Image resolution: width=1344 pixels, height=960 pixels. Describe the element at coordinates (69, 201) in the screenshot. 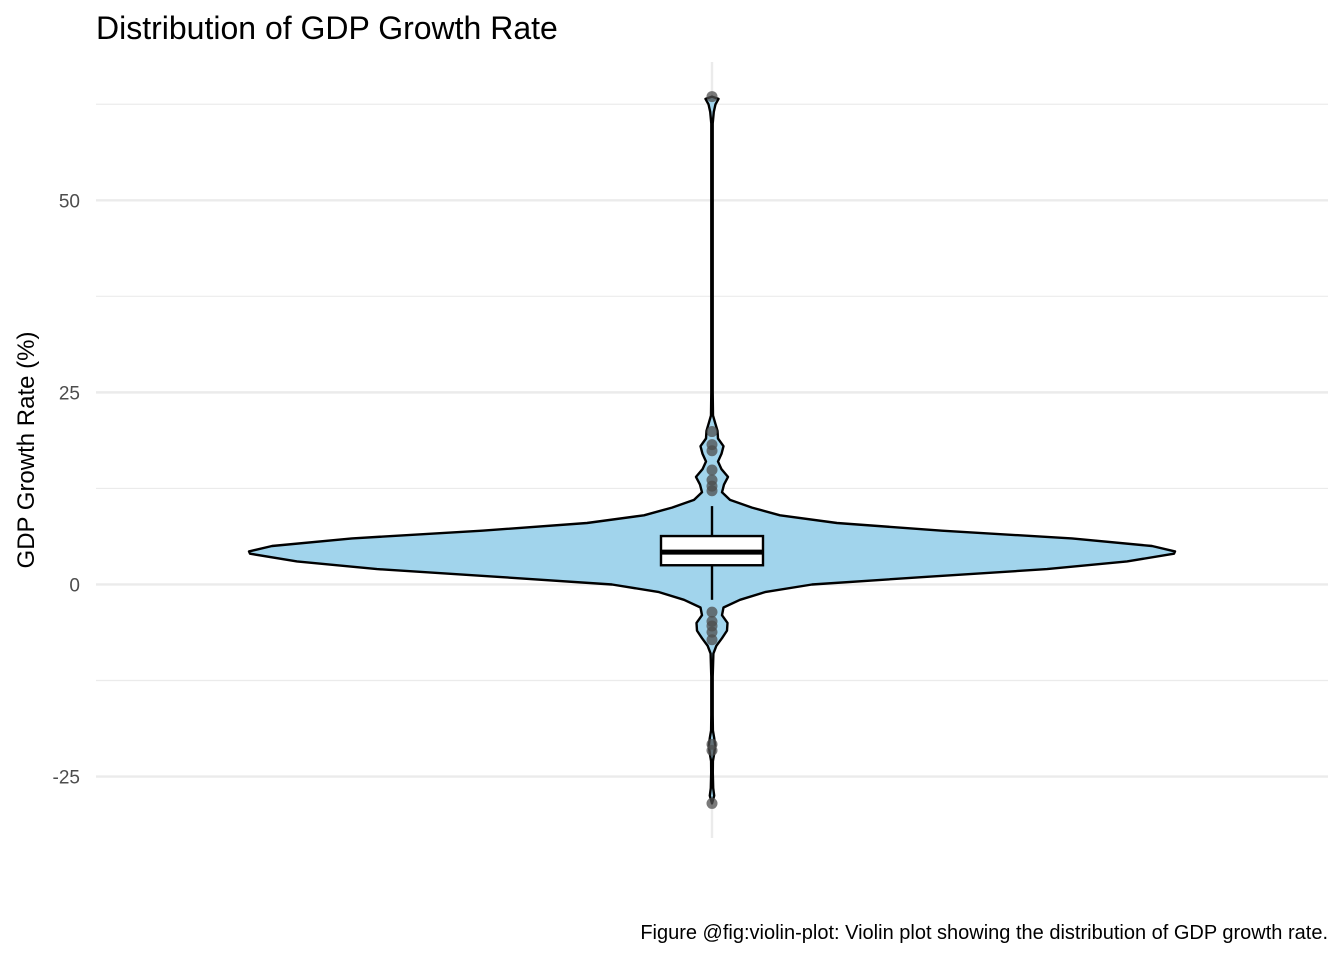

I see `y-tick-label: 50` at that location.